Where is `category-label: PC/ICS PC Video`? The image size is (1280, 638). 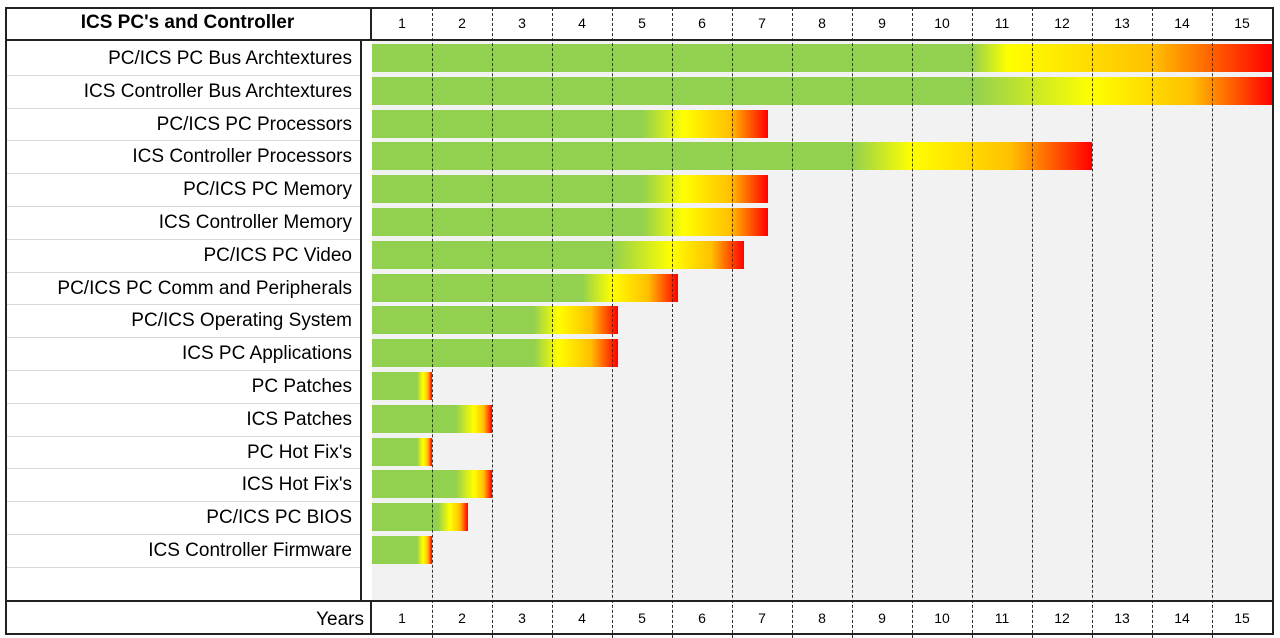
category-label: PC/ICS PC Video is located at coordinates (277, 255).